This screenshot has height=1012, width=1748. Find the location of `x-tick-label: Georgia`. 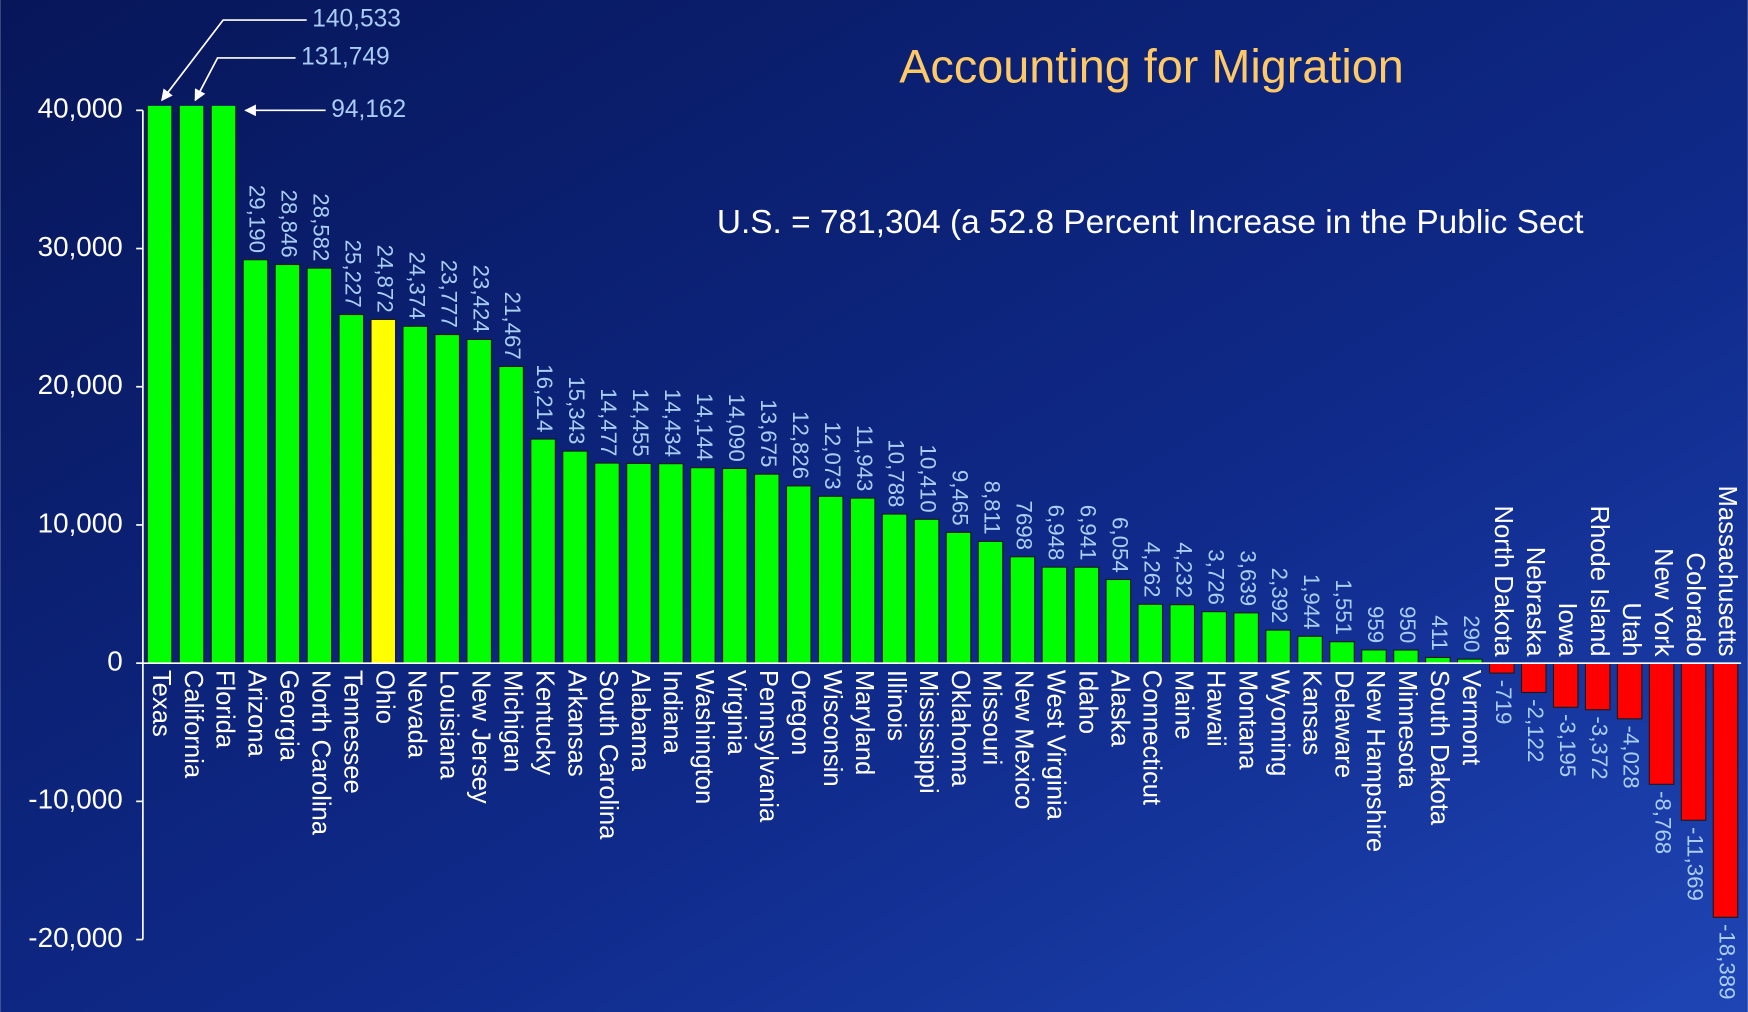

x-tick-label: Georgia is located at coordinates (289, 716).